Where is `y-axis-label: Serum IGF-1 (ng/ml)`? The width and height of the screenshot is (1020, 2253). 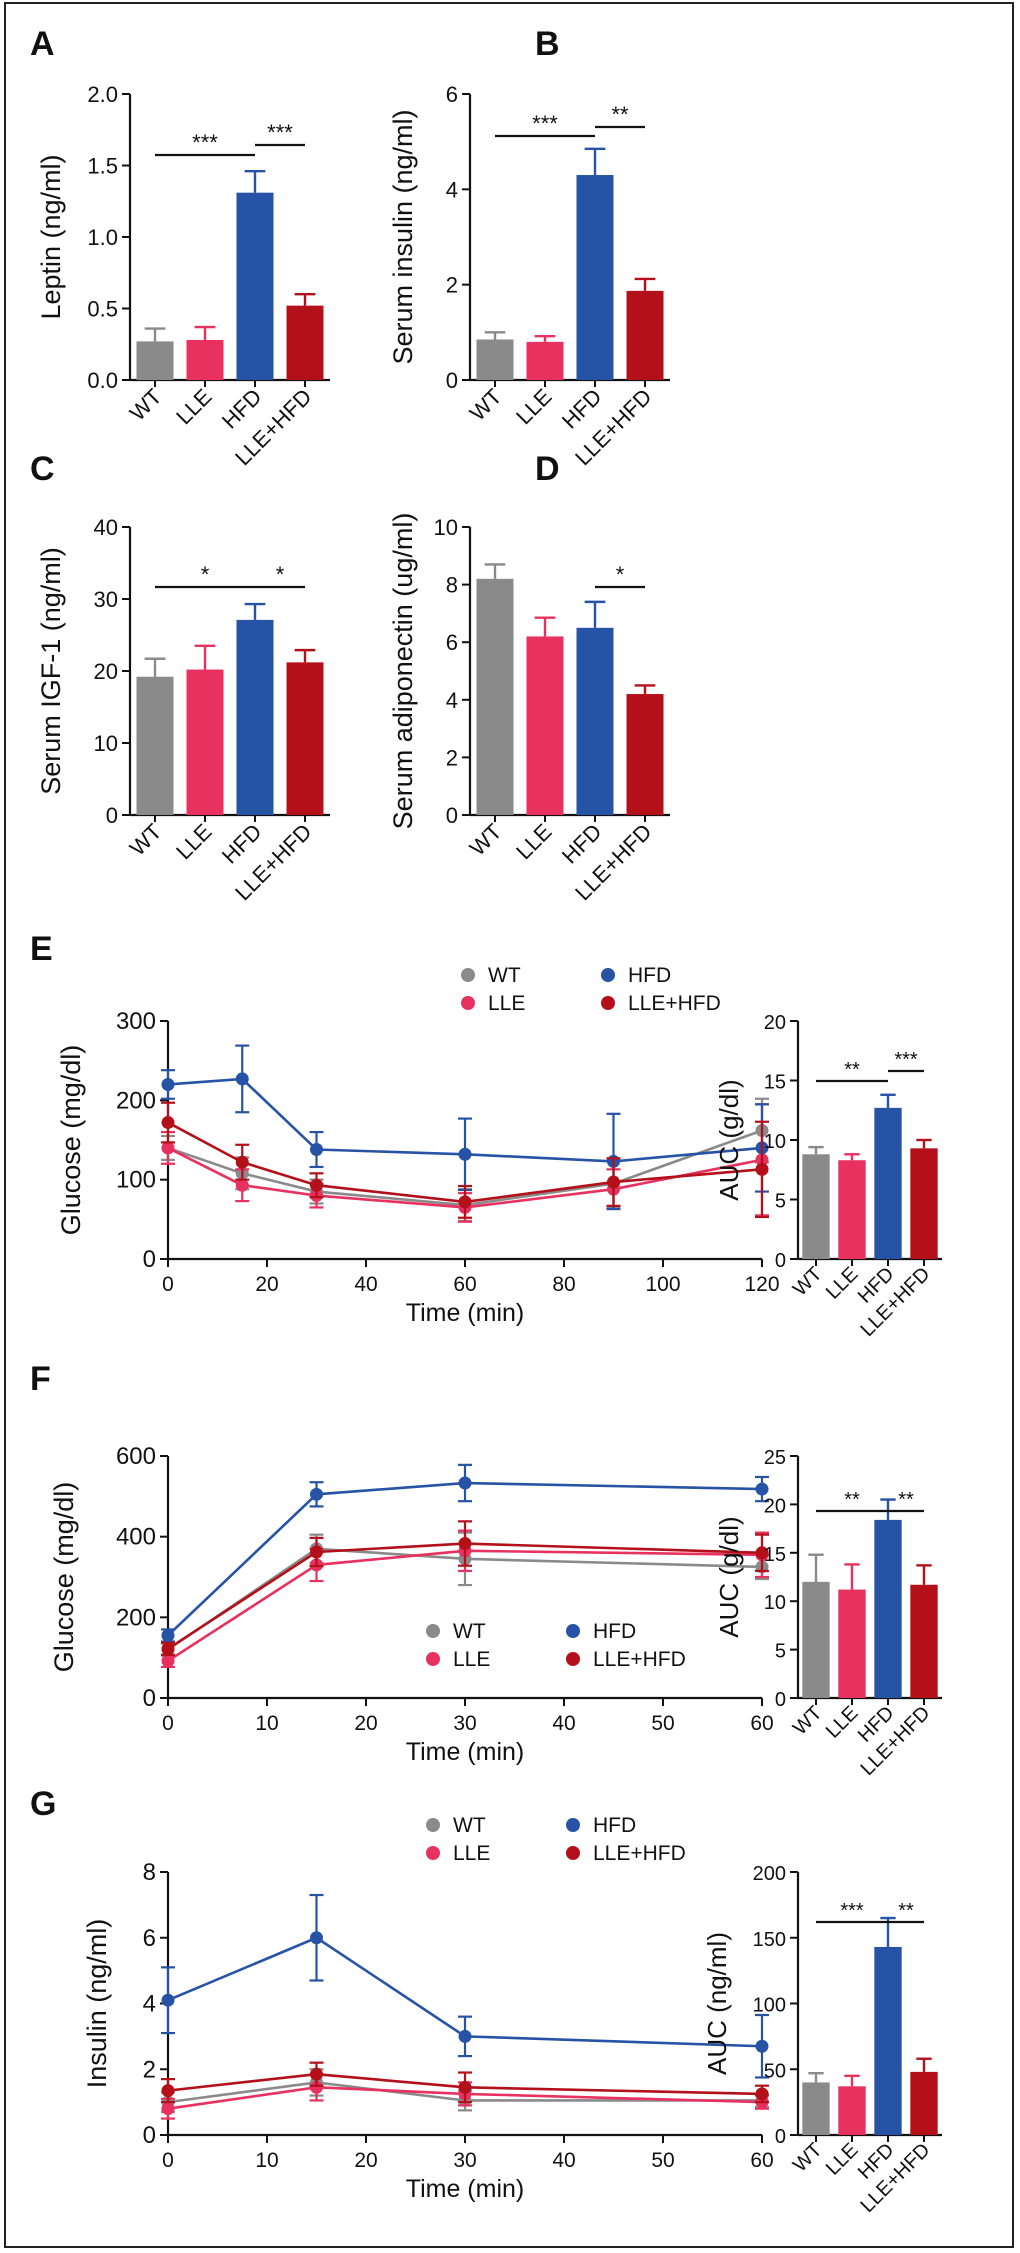
y-axis-label: Serum IGF-1 (ng/ml) is located at coordinates (51, 671).